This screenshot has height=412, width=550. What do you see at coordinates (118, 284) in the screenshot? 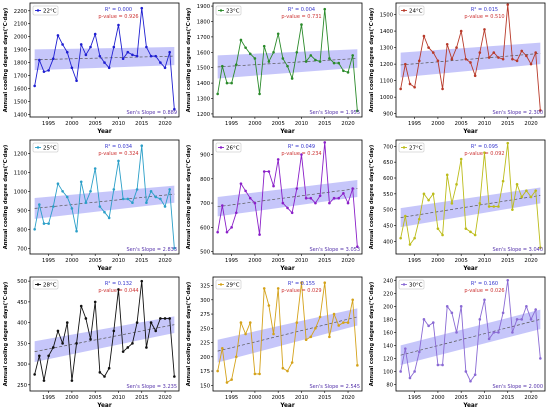
I see `r-squared: R² = 0.132` at bounding box center [118, 284].